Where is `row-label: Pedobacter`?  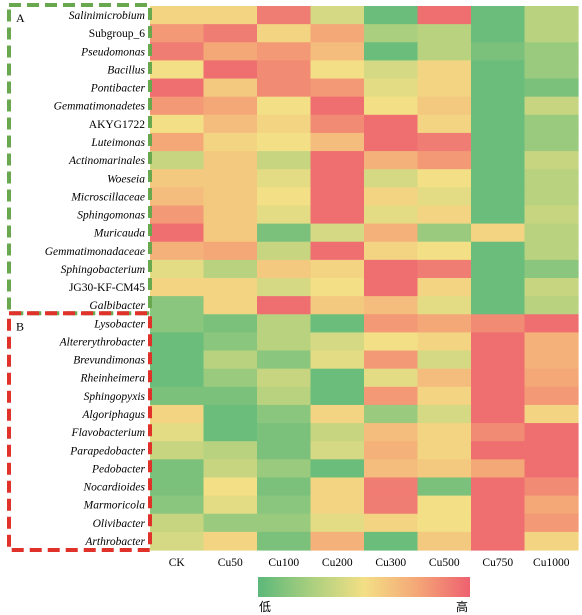
row-label: Pedobacter is located at coordinates (118, 469).